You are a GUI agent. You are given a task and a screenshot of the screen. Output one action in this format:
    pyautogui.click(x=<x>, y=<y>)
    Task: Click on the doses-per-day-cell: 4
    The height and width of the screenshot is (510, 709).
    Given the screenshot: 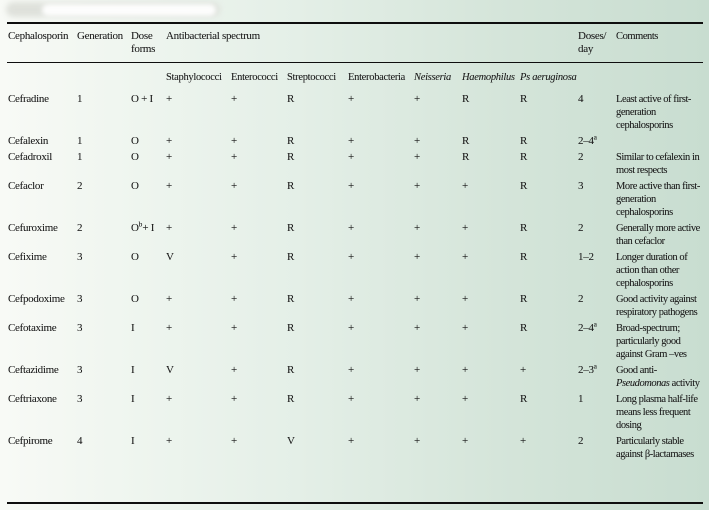 What is the action you would take?
    pyautogui.click(x=581, y=98)
    